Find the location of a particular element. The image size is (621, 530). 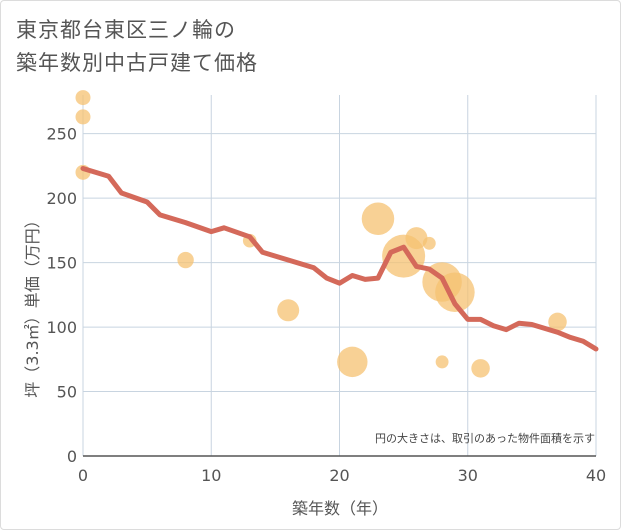

title-line-2: 築年数別中古戸建て価格 is located at coordinates (137, 63).